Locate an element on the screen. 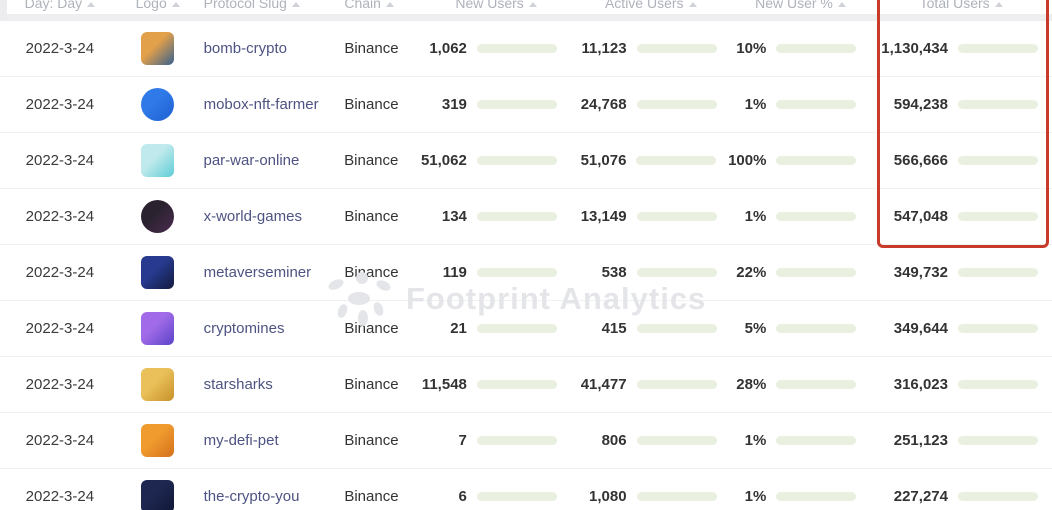 This screenshot has height=510, width=1052. new-user-pct-cell: 5% is located at coordinates (801, 328).